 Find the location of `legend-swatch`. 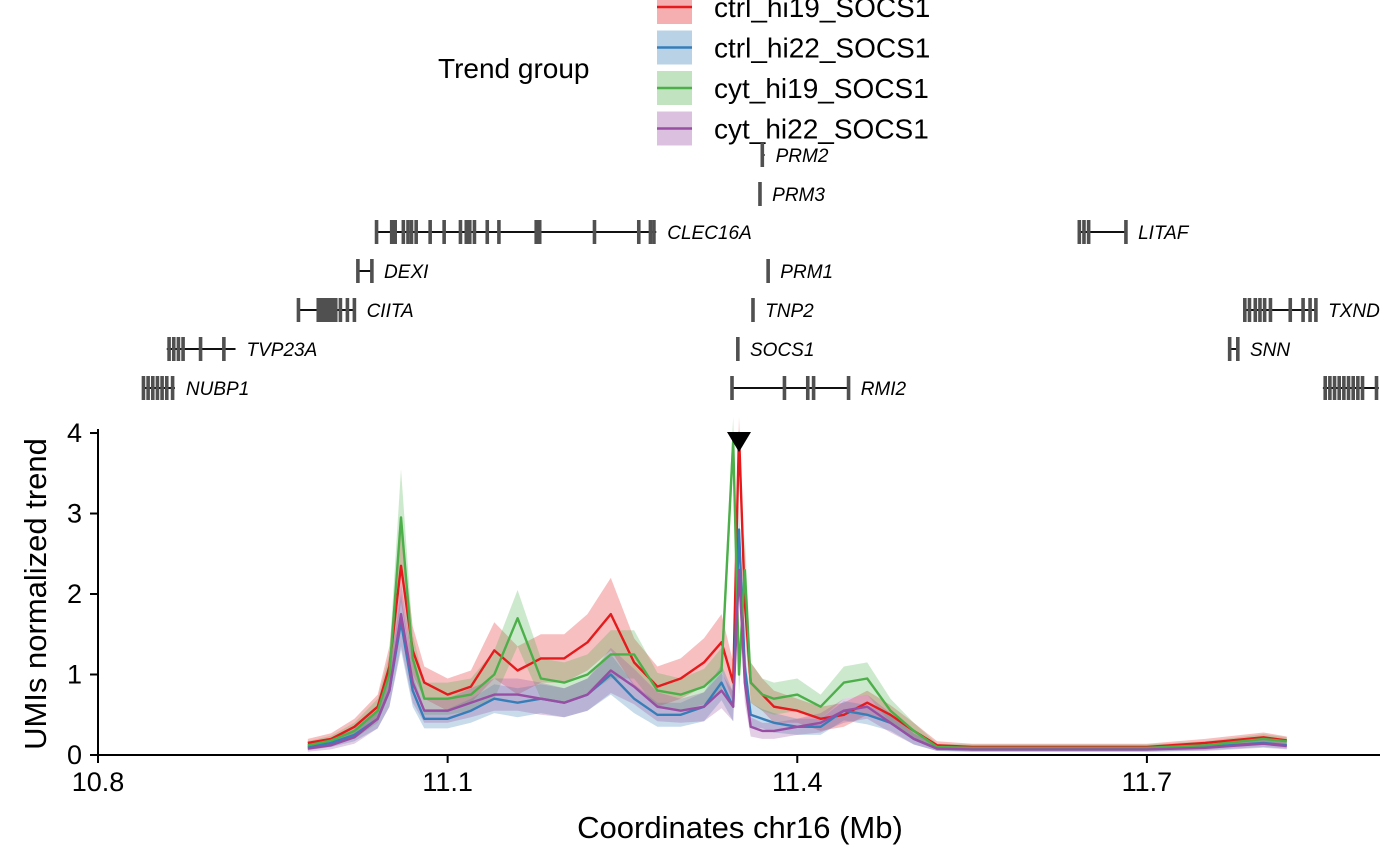

legend-swatch is located at coordinates (674, 12).